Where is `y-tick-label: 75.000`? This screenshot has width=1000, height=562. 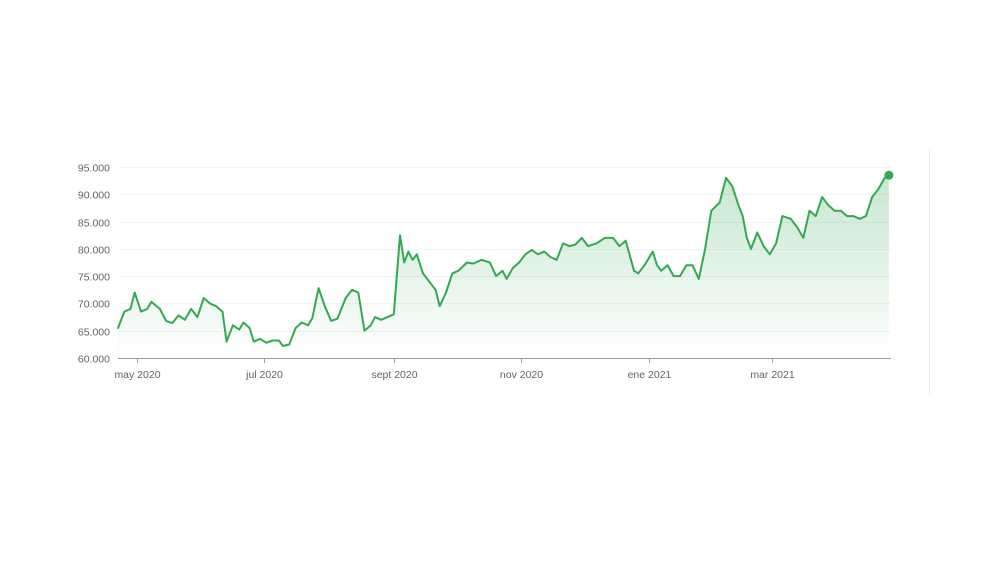 y-tick-label: 75.000 is located at coordinates (94, 278).